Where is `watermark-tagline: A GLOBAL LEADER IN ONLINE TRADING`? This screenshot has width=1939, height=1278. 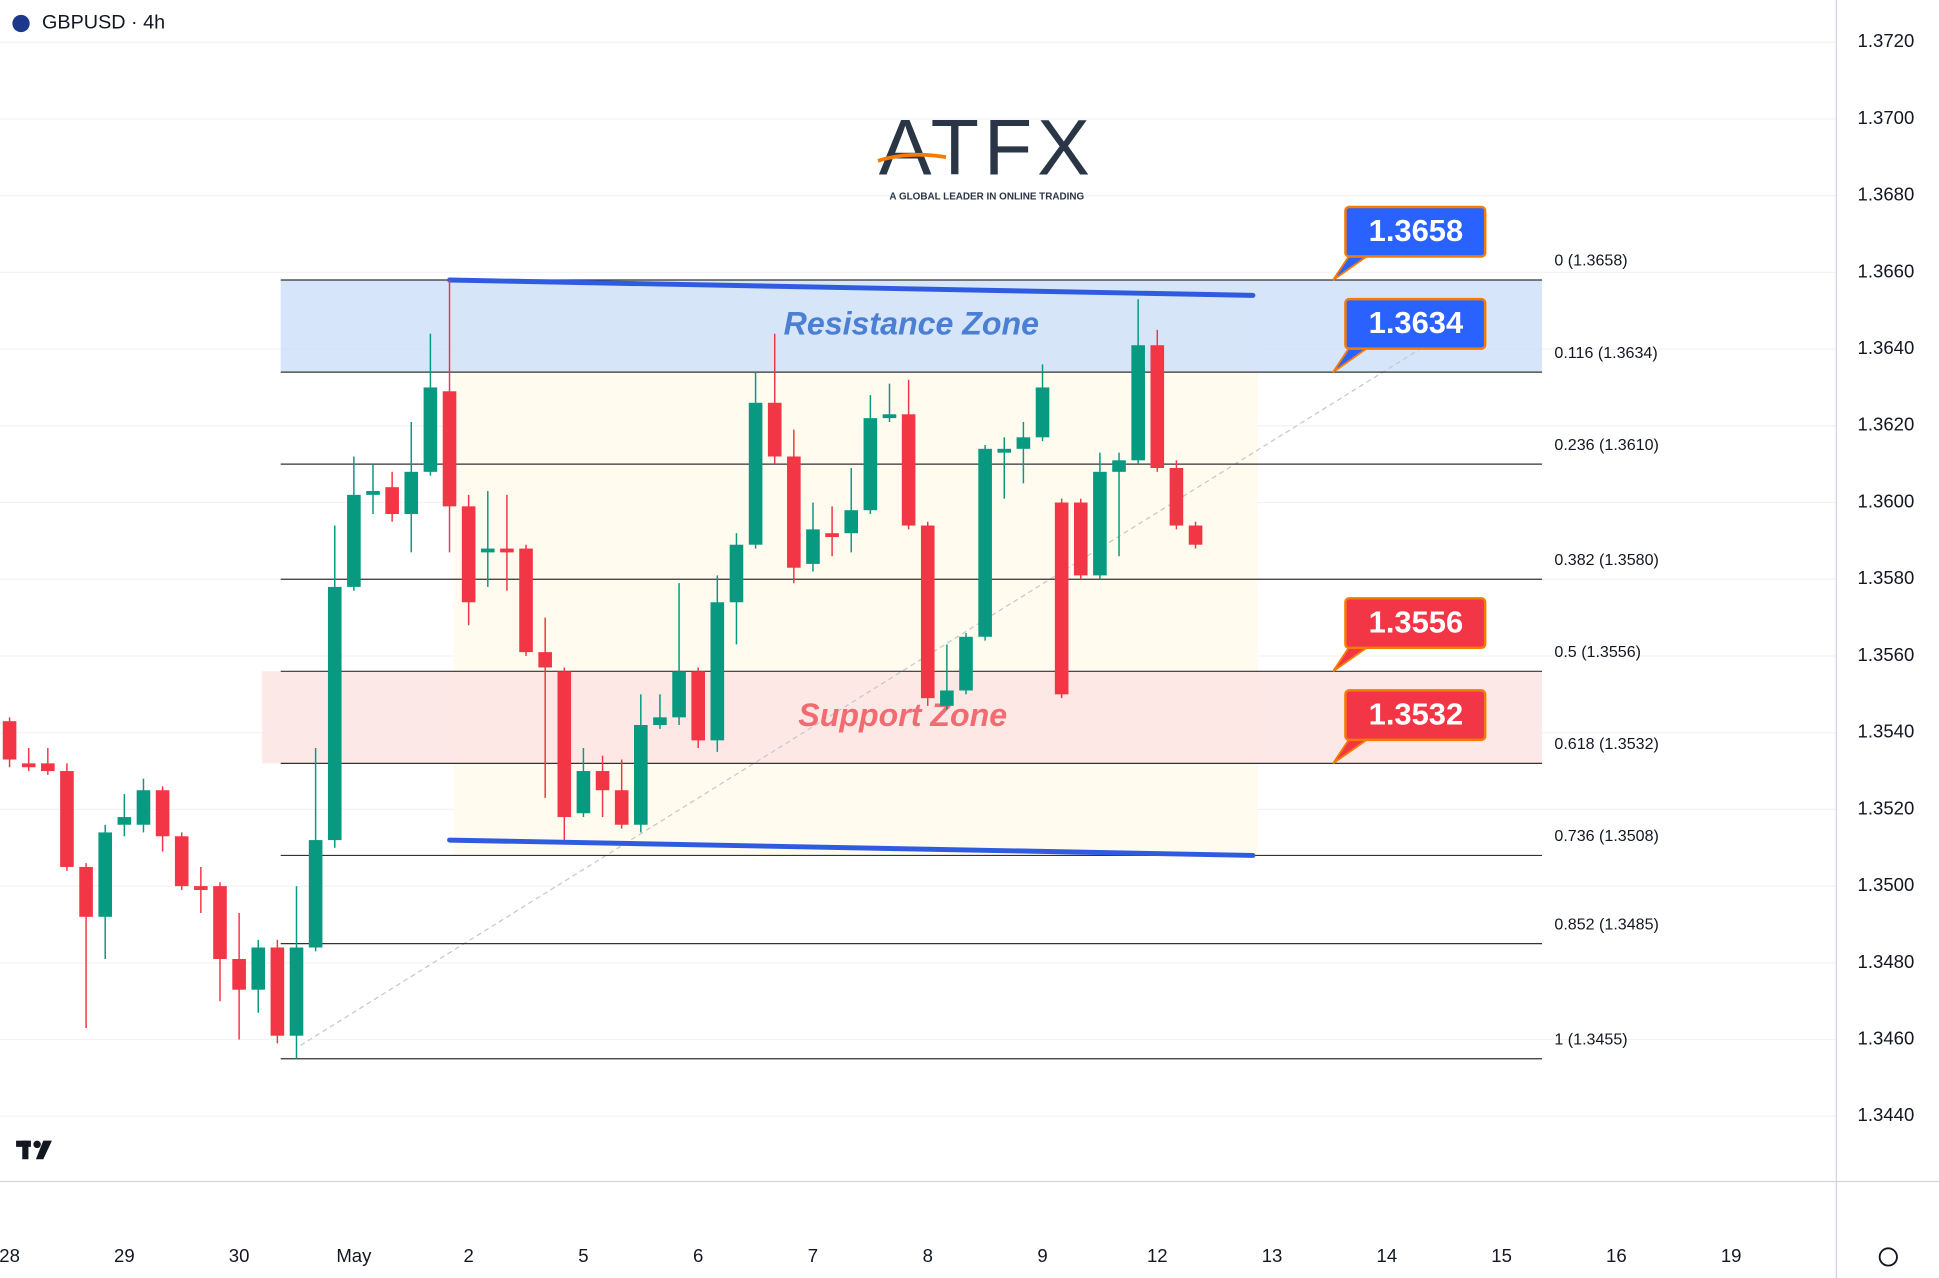
watermark-tagline: A GLOBAL LEADER IN ONLINE TRADING is located at coordinates (986, 196).